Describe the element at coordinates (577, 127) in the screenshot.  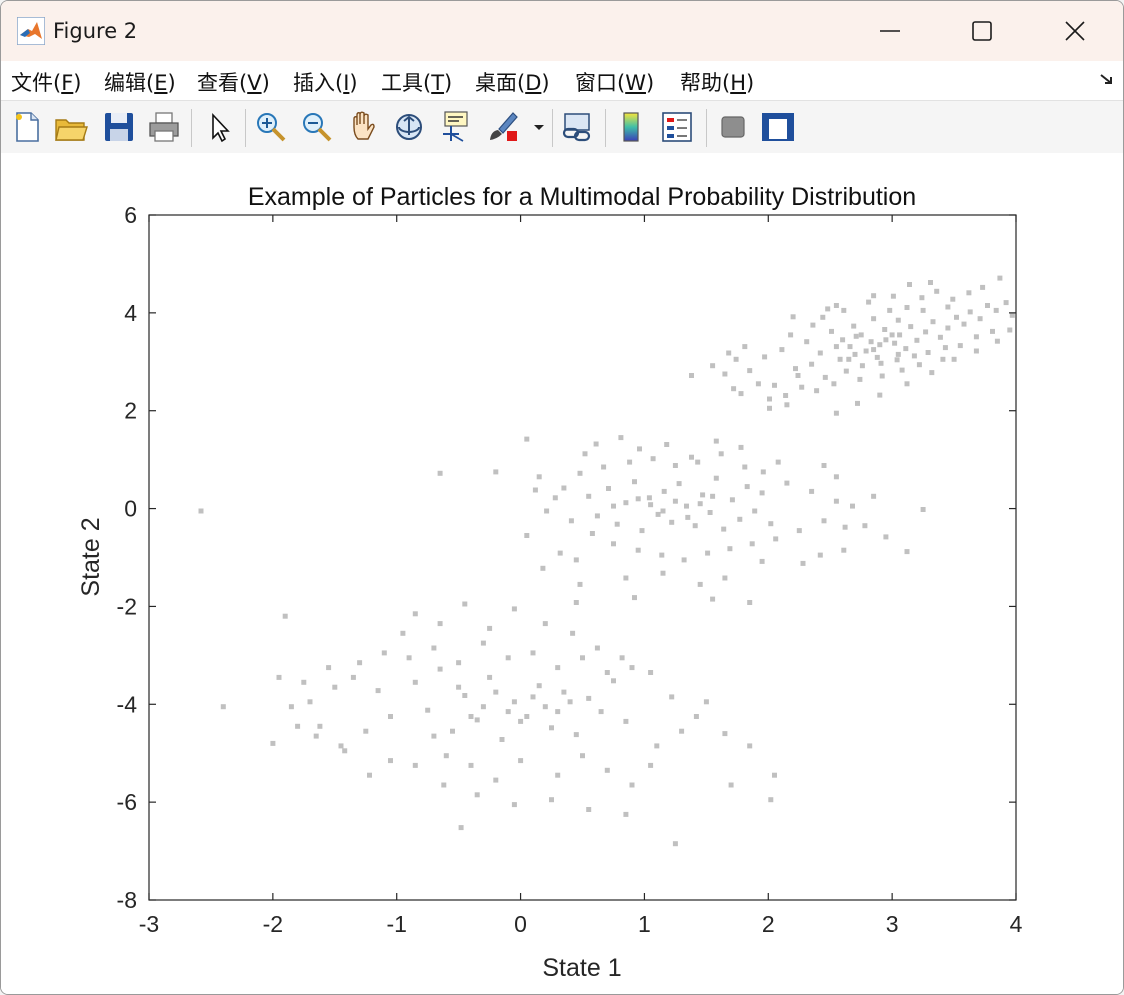
I see `link-plot-icon` at that location.